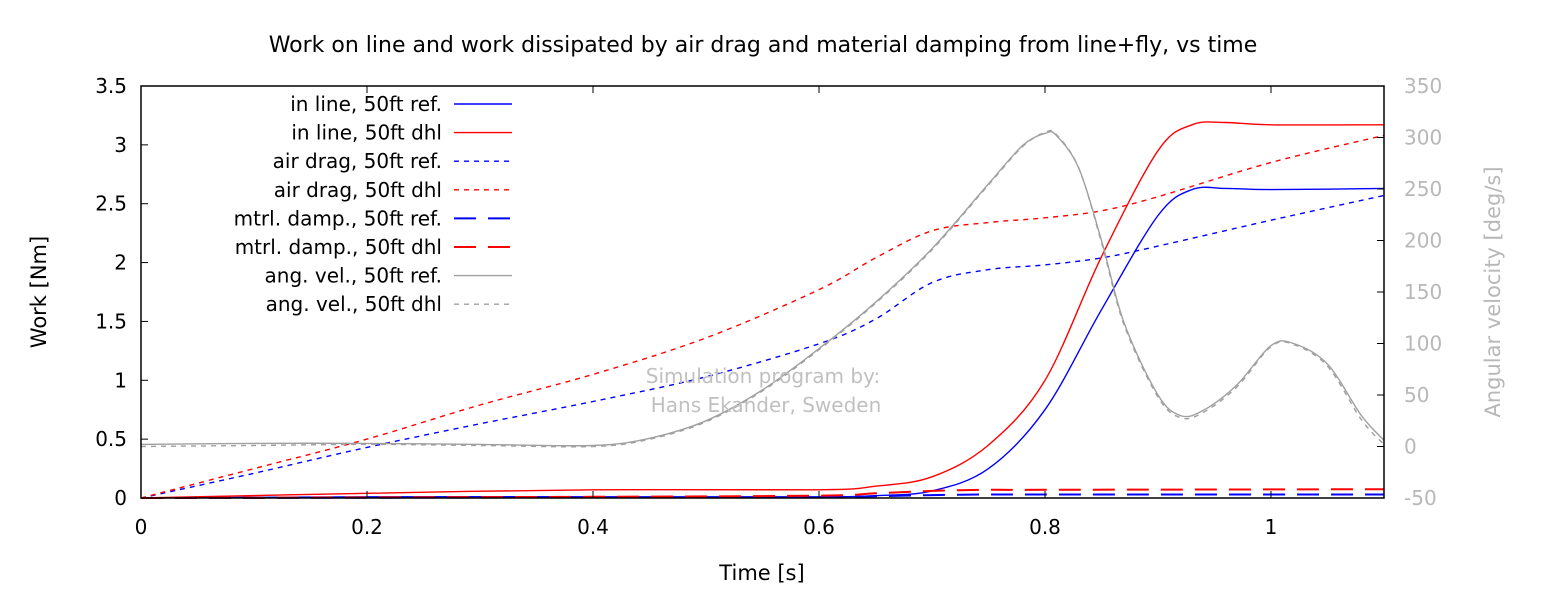  Describe the element at coordinates (338, 218) in the screenshot. I see `legend-label: mtrl. damp., 50ft ref.` at that location.